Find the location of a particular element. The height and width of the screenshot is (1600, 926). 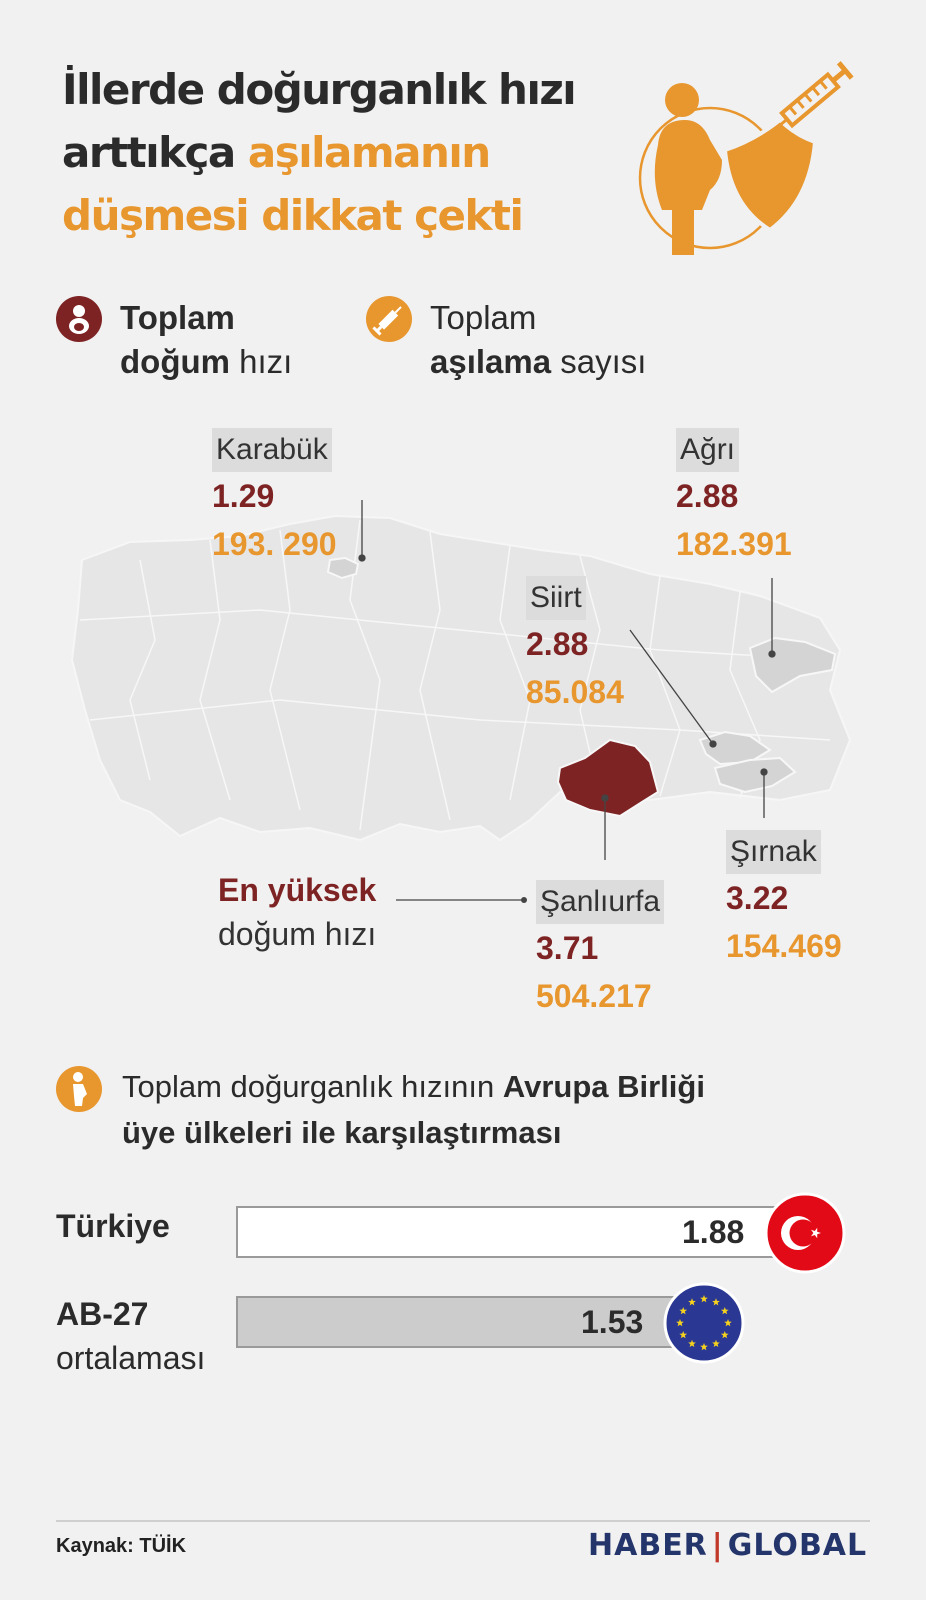

source-note: Kaynak: TÜİK is located at coordinates (121, 1546).